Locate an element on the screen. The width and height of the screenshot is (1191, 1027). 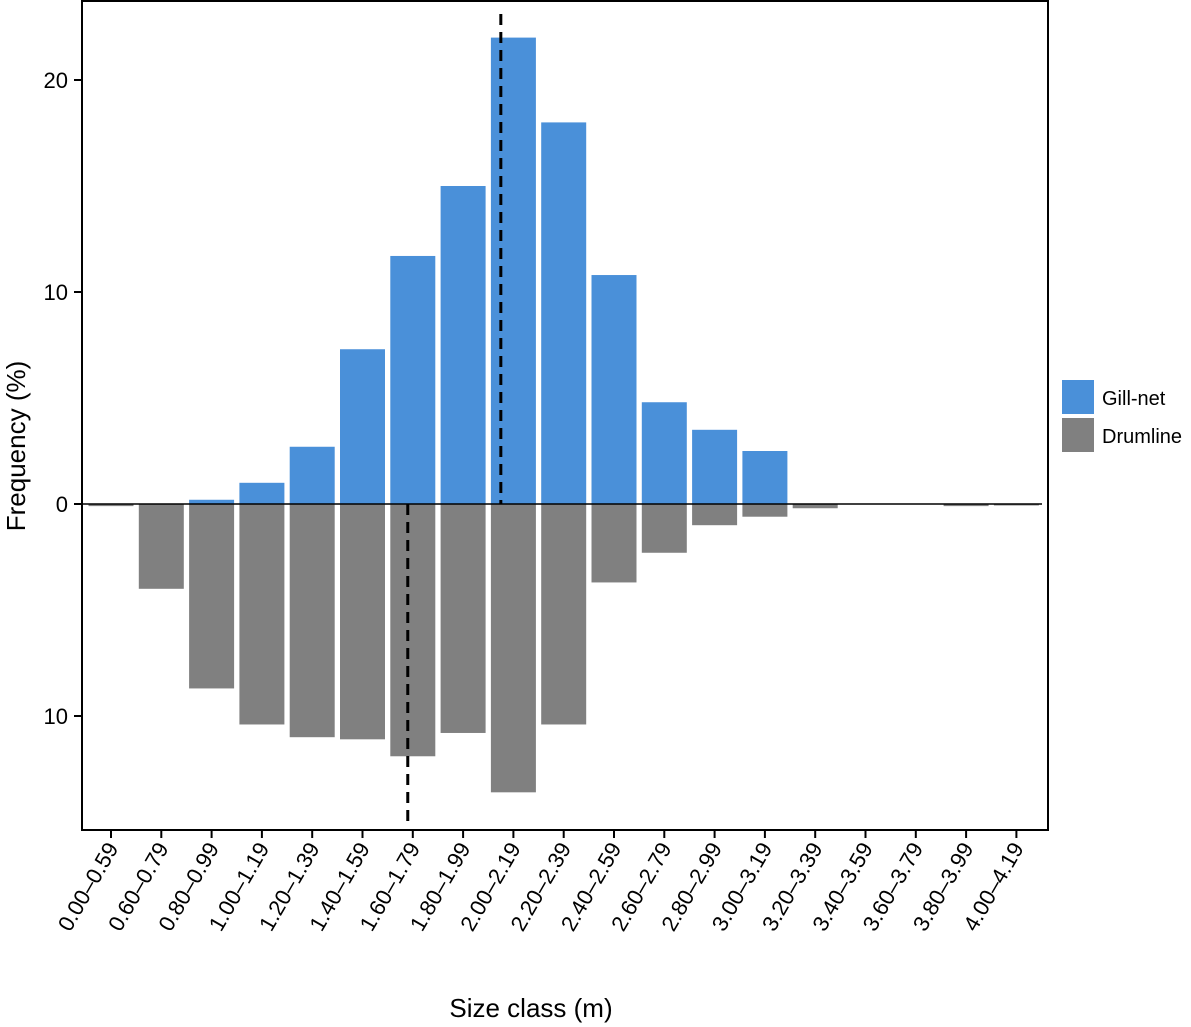
mean-lines is located at coordinates (454, 420).